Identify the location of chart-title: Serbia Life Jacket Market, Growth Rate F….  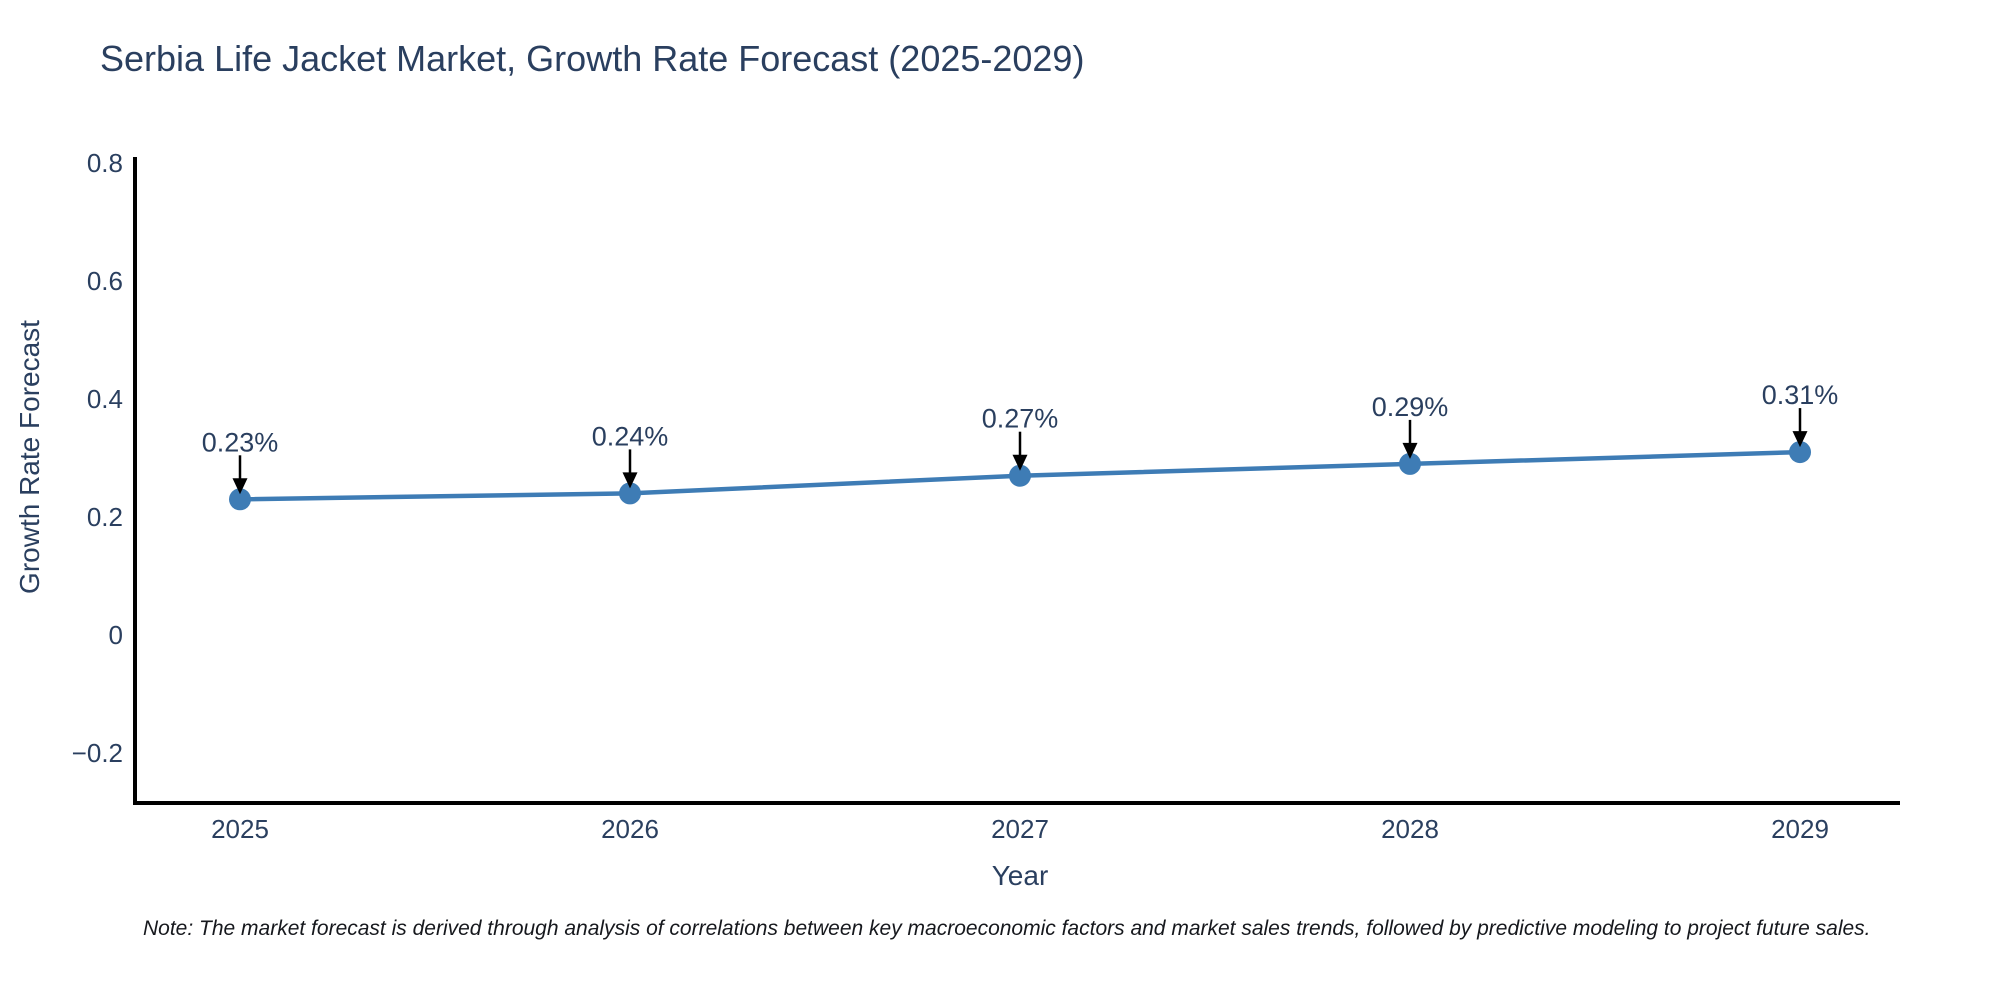
(592, 58).